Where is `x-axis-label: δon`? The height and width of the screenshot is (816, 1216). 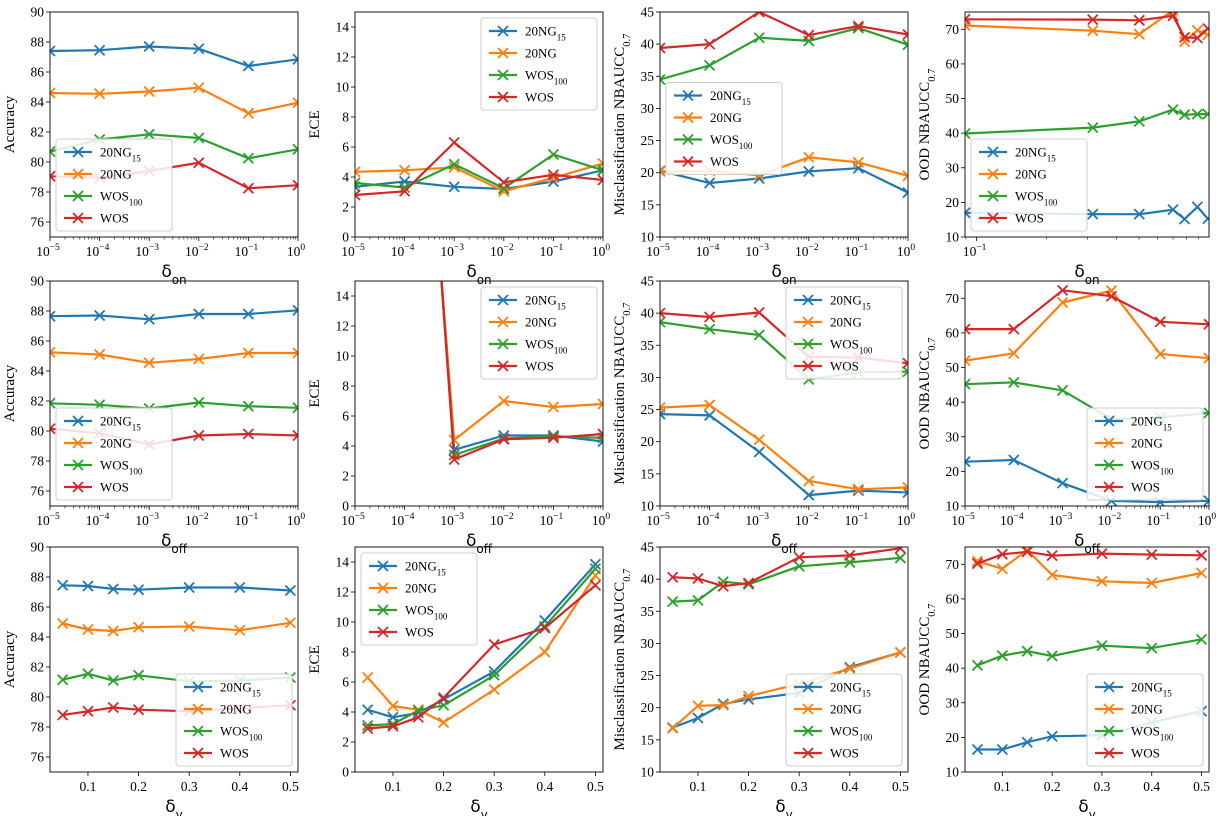
x-axis-label: δon is located at coordinates (783, 274).